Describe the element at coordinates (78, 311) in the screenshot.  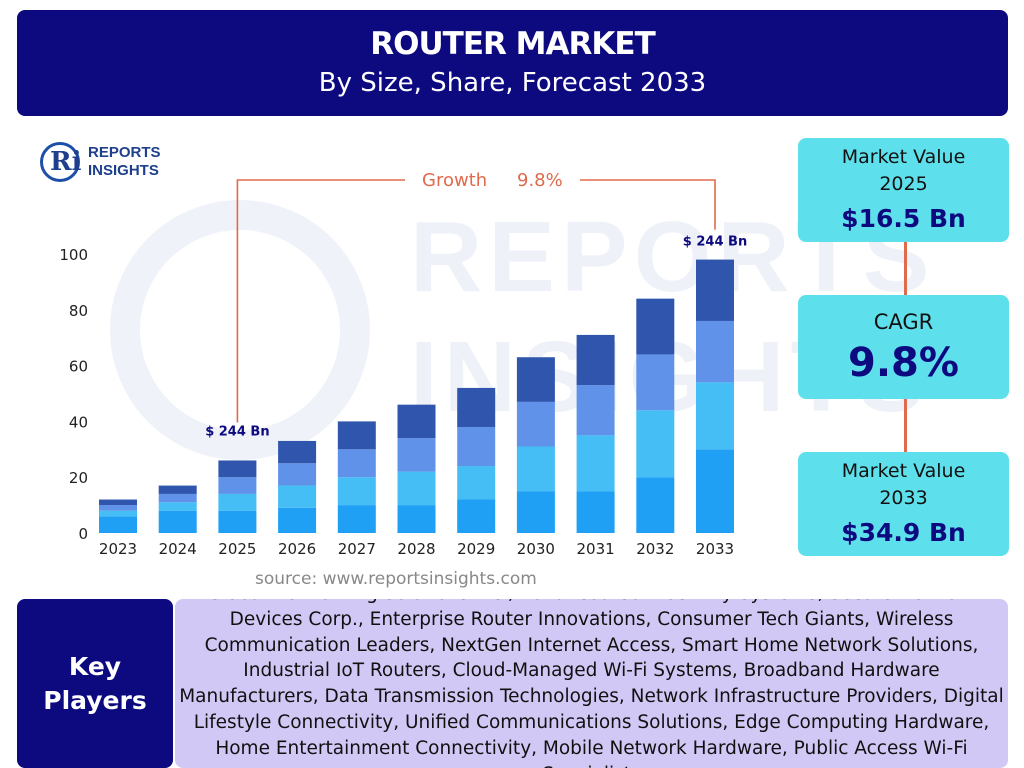
I see `y-tick-label: 80` at that location.